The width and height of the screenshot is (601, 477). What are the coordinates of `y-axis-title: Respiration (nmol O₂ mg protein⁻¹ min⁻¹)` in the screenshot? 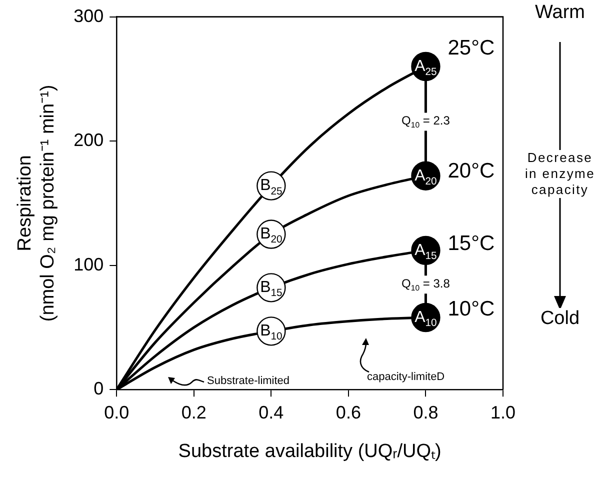 It's located at (36, 203).